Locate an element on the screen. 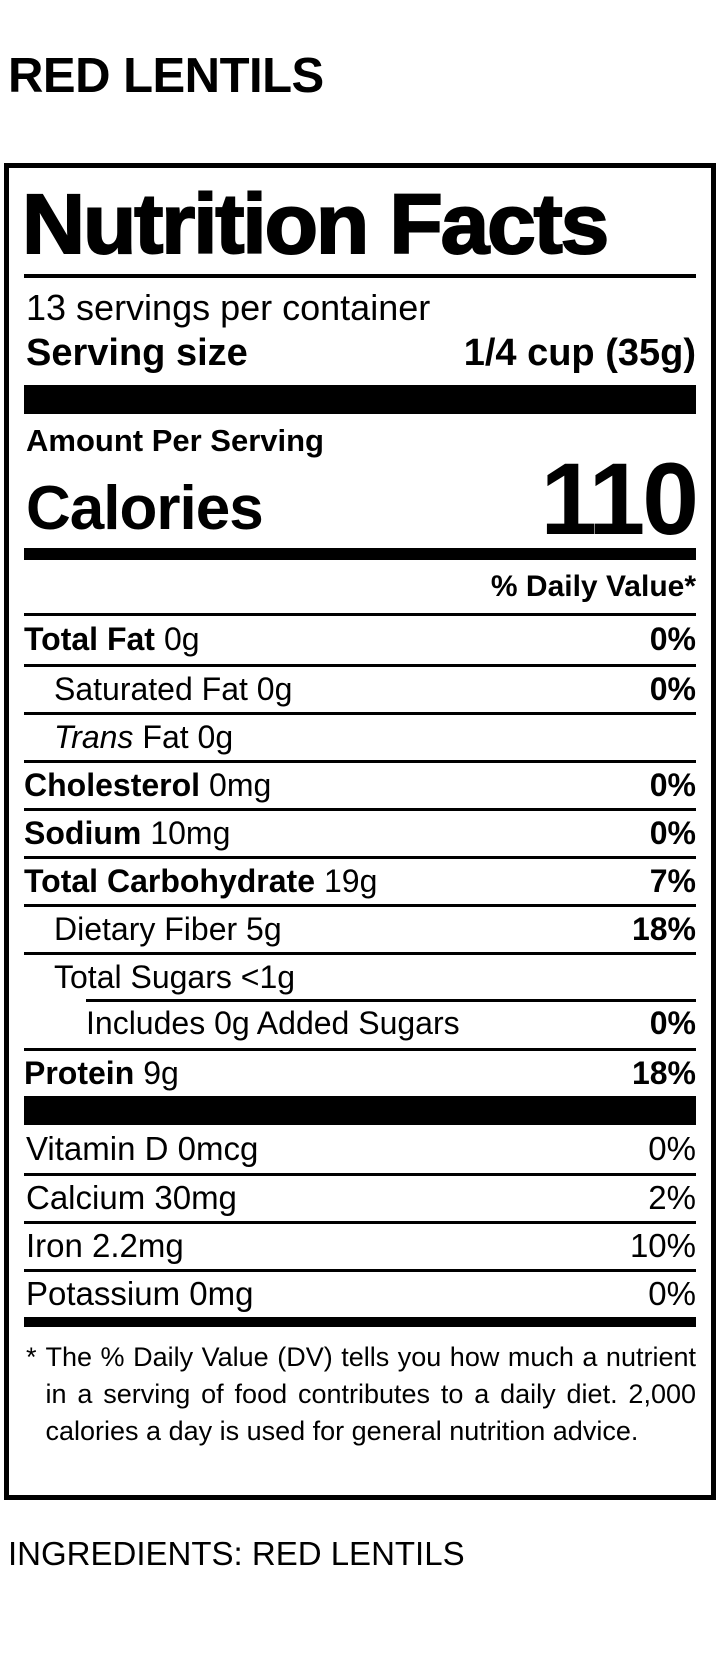  nutrient-bold-label: Total Fat is located at coordinates (89, 639).